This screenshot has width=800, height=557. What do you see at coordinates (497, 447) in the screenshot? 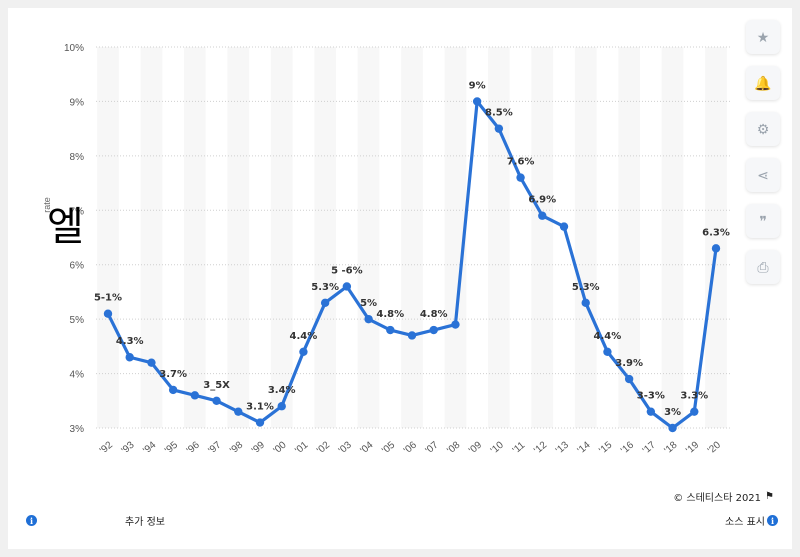
I see `x-tick-label: '10` at bounding box center [497, 447].